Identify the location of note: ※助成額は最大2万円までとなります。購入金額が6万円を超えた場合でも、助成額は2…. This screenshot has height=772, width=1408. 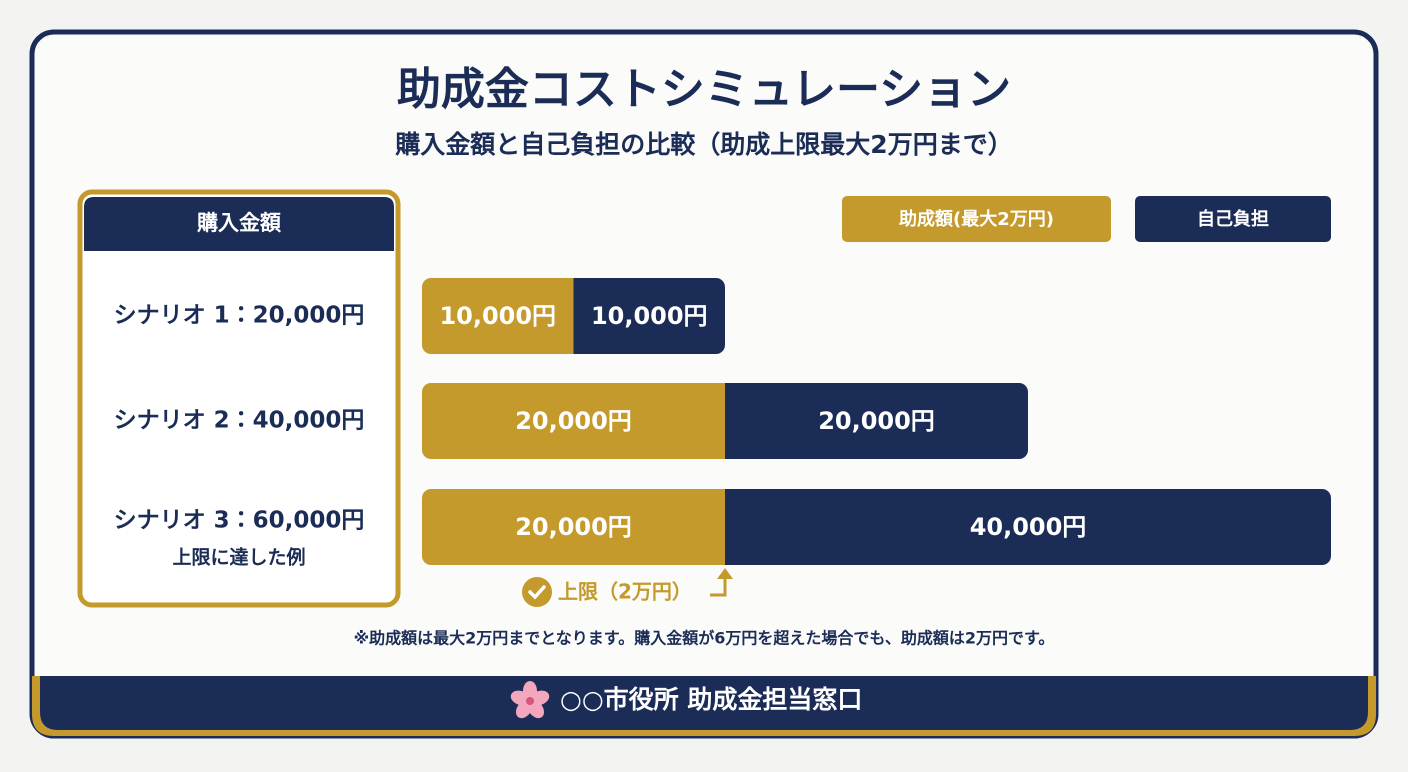
(704, 638).